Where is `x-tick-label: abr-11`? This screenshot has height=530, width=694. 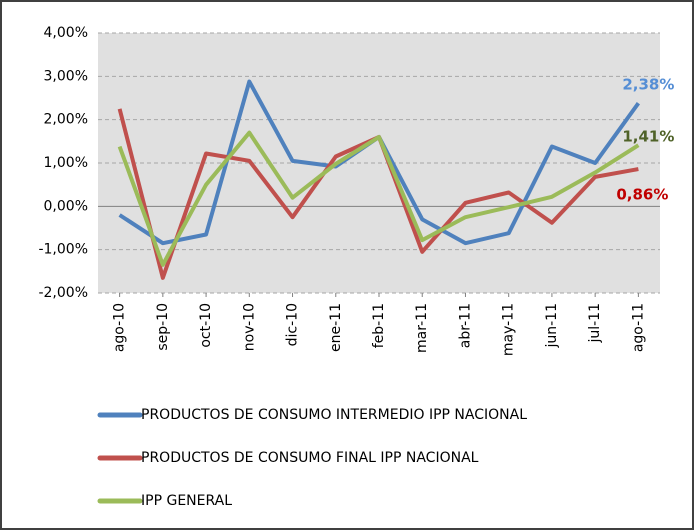 x-tick-label: abr-11 is located at coordinates (465, 325).